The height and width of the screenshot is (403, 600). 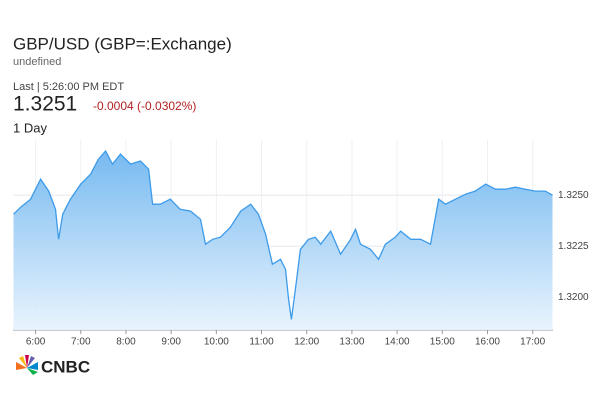 I want to click on x-tick-label: 7:00, so click(x=81, y=342).